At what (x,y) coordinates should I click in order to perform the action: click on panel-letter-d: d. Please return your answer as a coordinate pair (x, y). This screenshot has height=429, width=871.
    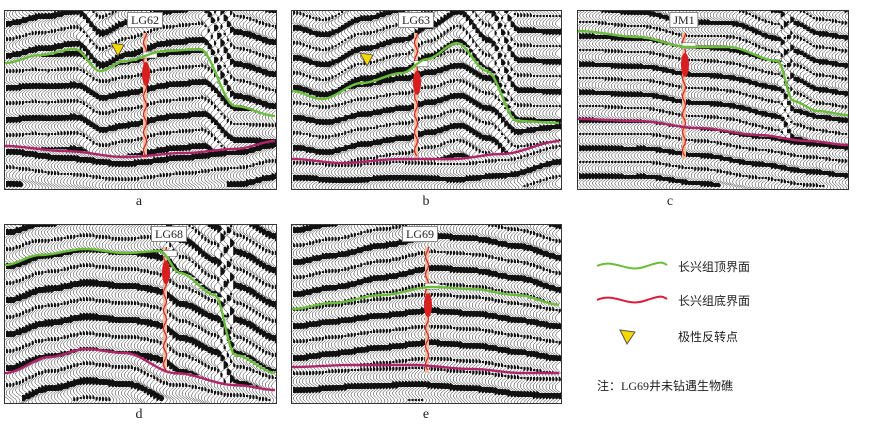
    Looking at the image, I should click on (139, 414).